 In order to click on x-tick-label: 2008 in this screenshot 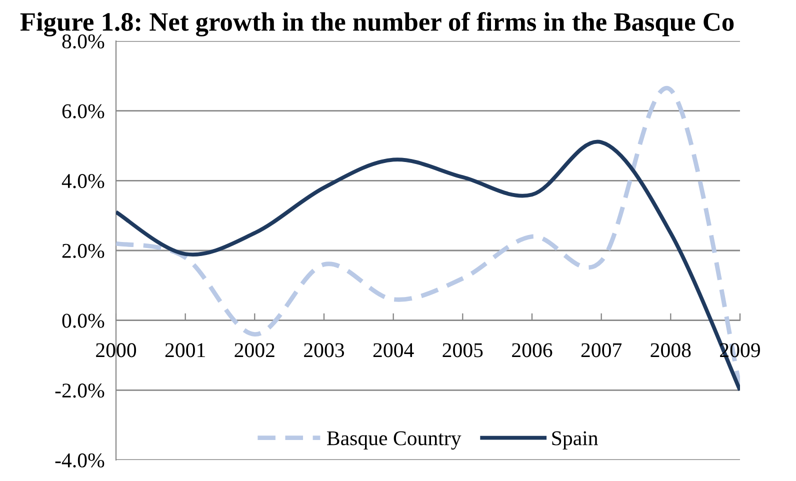, I will do `click(670, 350)`.